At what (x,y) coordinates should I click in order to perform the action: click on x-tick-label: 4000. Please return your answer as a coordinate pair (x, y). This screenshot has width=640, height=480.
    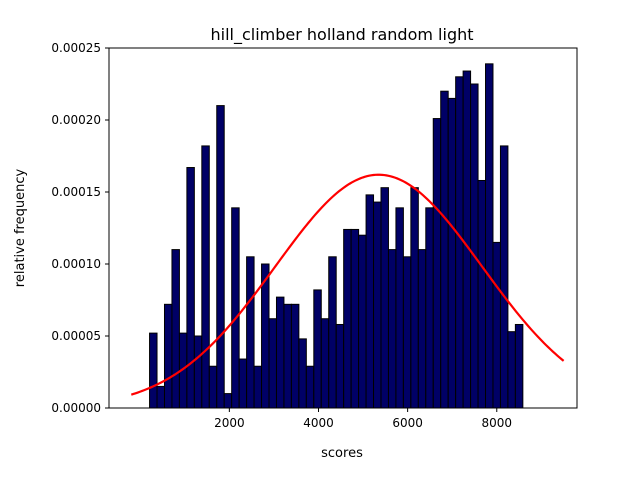
    Looking at the image, I should click on (318, 423).